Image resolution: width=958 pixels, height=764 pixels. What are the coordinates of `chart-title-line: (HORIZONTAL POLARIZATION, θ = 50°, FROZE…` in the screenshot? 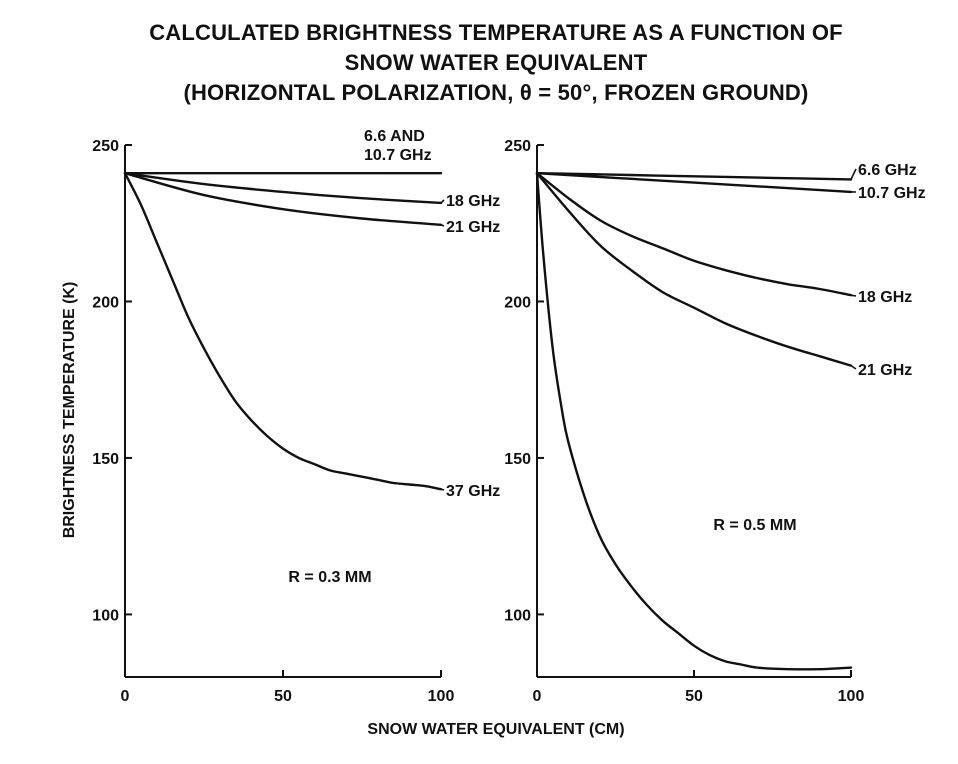 It's located at (495, 92).